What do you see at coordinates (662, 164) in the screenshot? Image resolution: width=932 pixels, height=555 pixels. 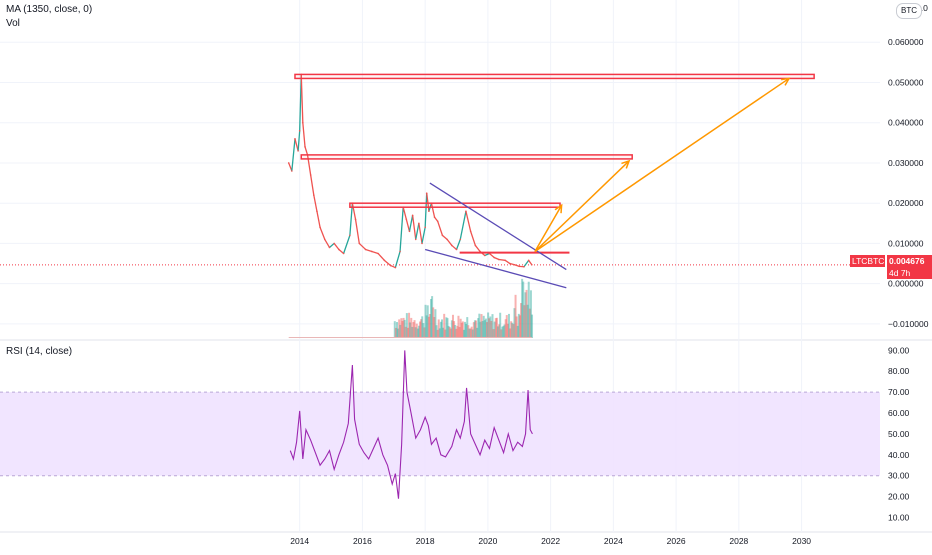 I see `projection-arrow` at bounding box center [662, 164].